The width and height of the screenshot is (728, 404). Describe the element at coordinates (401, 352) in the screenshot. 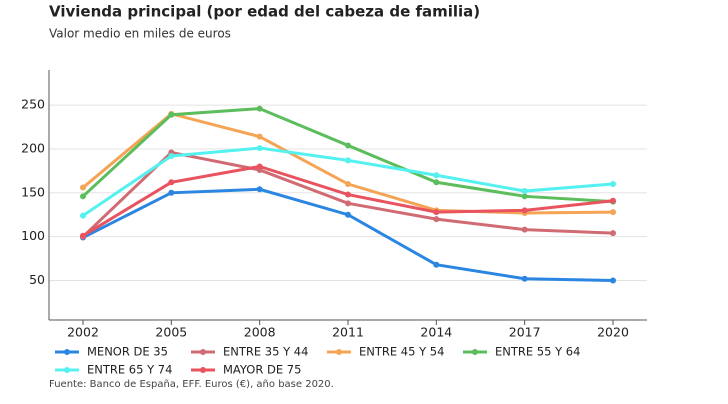

I see `legend-label: ENTRE 45 Y 54` at that location.